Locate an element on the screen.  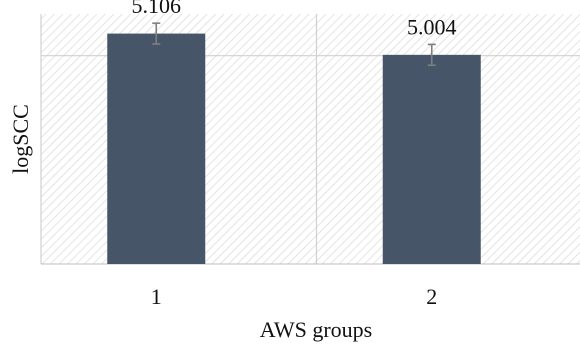
x-tick-label: 1 is located at coordinates (156, 296).